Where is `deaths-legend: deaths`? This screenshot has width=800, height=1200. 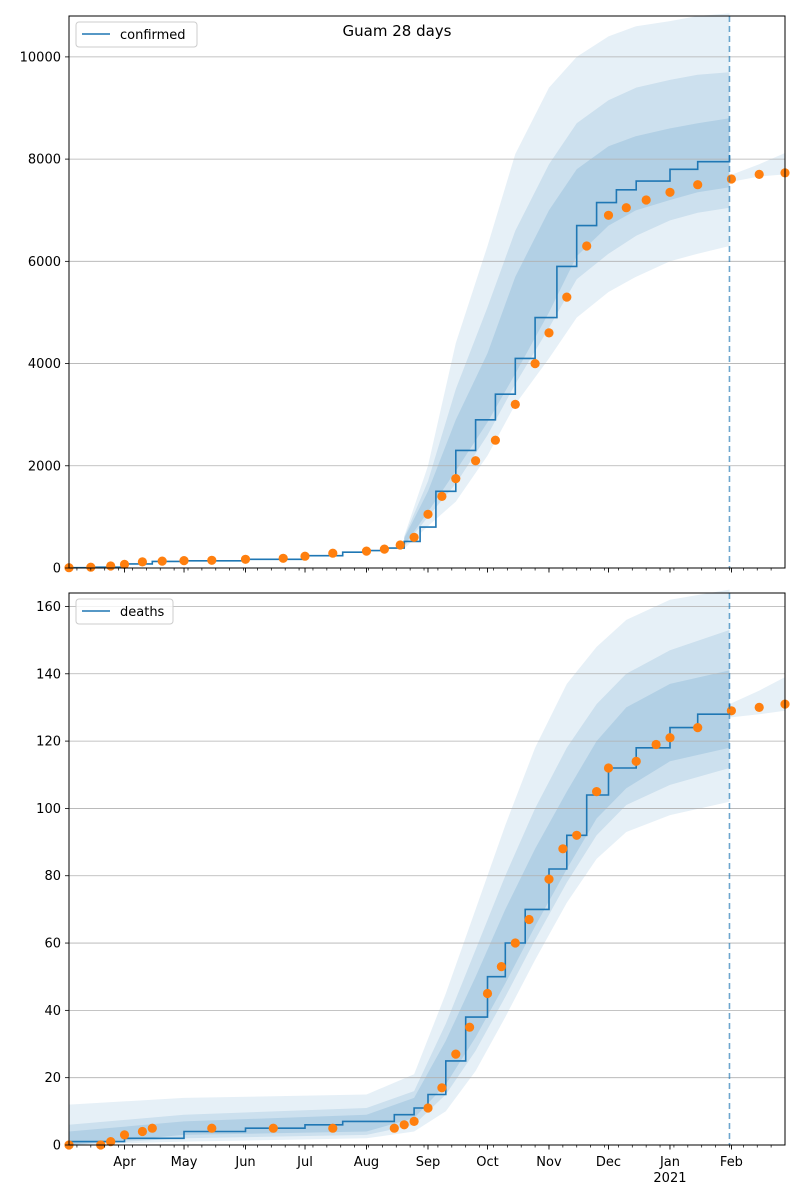 deaths-legend: deaths is located at coordinates (124, 611).